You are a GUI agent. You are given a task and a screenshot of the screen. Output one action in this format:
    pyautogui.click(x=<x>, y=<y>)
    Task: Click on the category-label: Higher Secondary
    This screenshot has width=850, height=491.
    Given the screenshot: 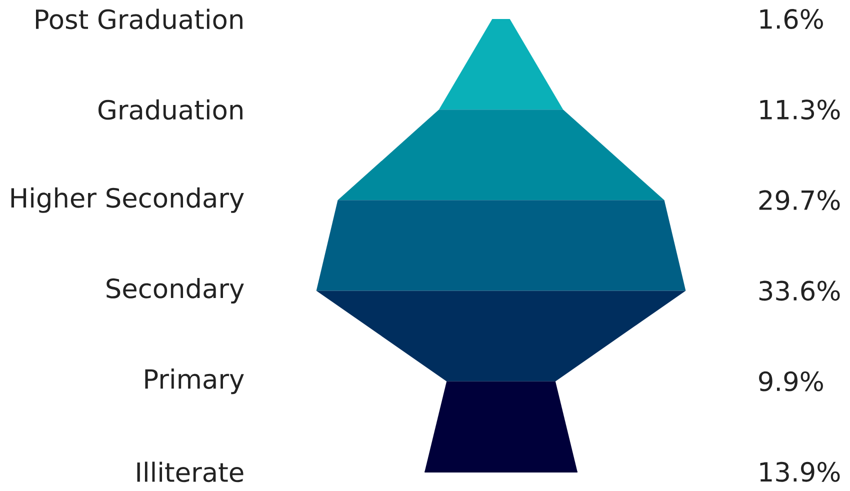 What is the action you would take?
    pyautogui.click(x=127, y=200)
    